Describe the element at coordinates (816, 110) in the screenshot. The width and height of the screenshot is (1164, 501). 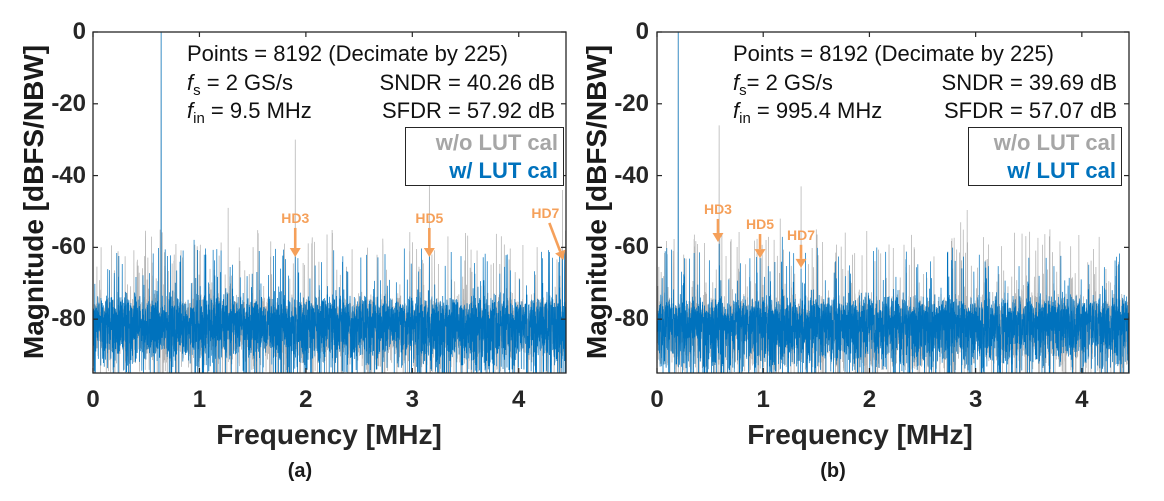
I see `fin-value: = 995.4 MHz` at that location.